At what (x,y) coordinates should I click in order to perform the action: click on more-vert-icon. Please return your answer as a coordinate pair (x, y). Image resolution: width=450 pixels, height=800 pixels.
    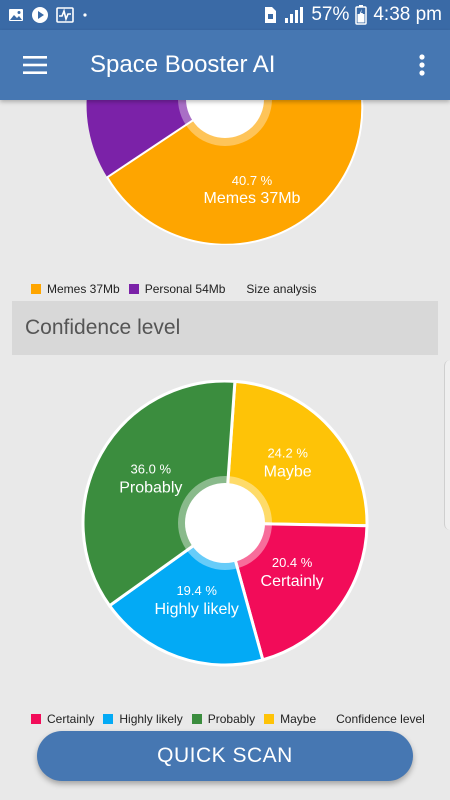
    Looking at the image, I should click on (422, 65).